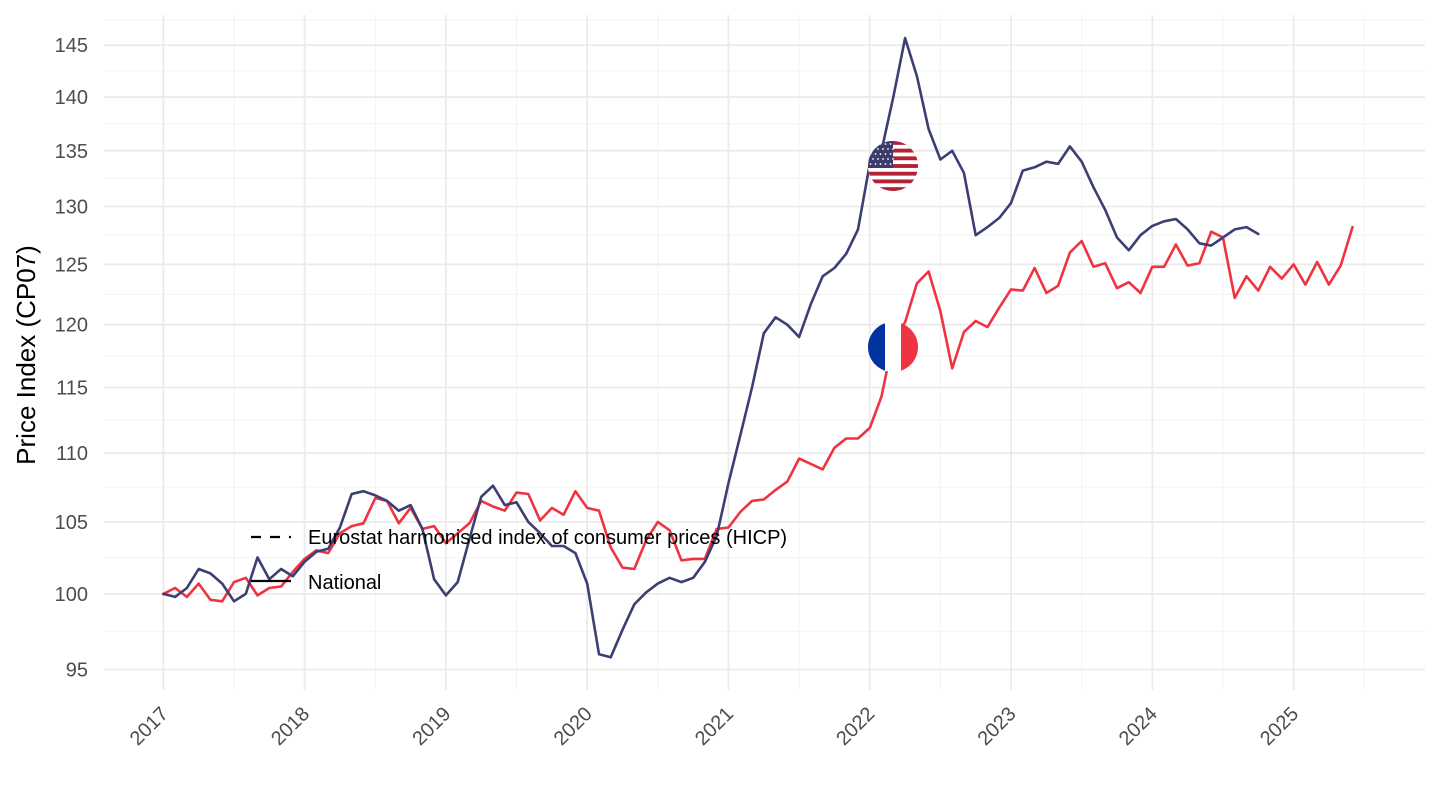 This screenshot has width=1440, height=810. Describe the element at coordinates (26, 355) in the screenshot. I see `y-axis-label: Price Index (CP07)` at that location.